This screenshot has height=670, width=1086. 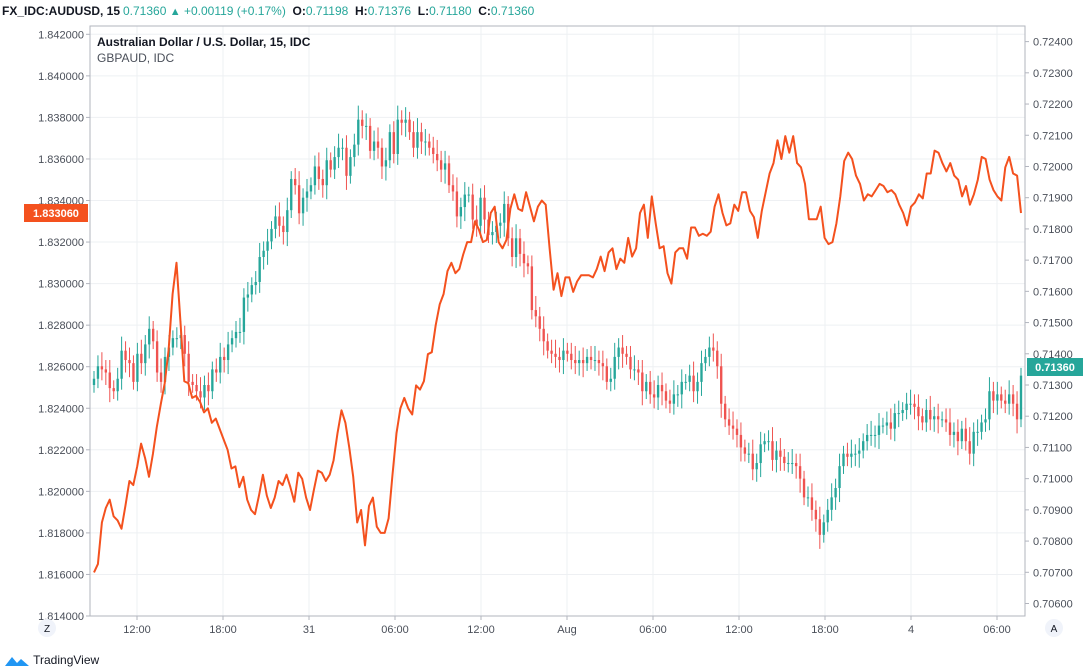 What do you see at coordinates (1053, 324) in the screenshot?
I see `right-tick-label: 0.71500` at bounding box center [1053, 324].